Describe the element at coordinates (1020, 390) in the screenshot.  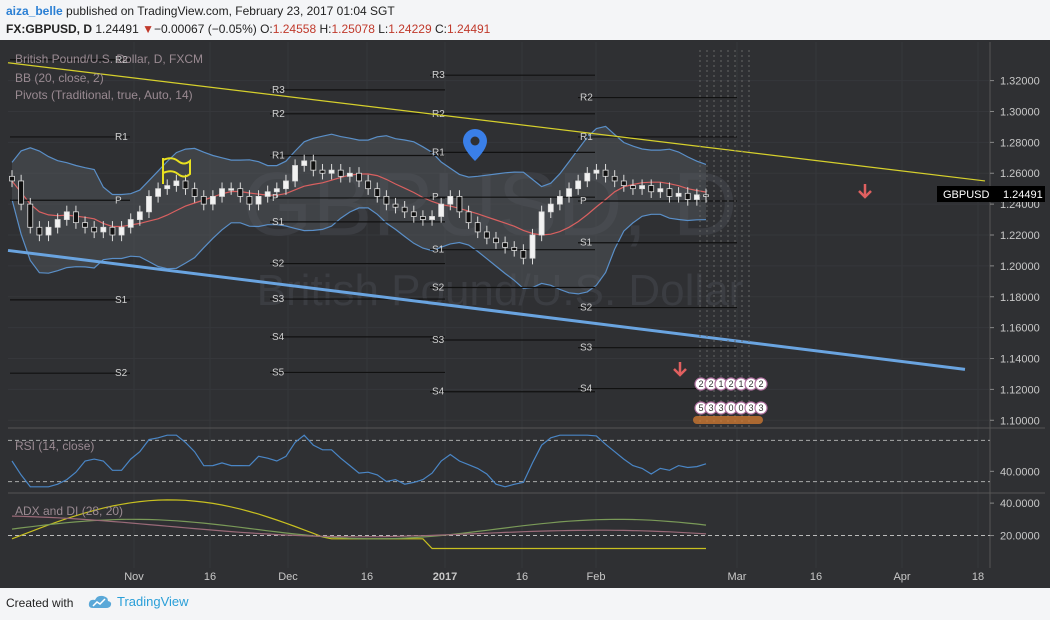
I see `axis-tick-label: 1.12000` at that location.